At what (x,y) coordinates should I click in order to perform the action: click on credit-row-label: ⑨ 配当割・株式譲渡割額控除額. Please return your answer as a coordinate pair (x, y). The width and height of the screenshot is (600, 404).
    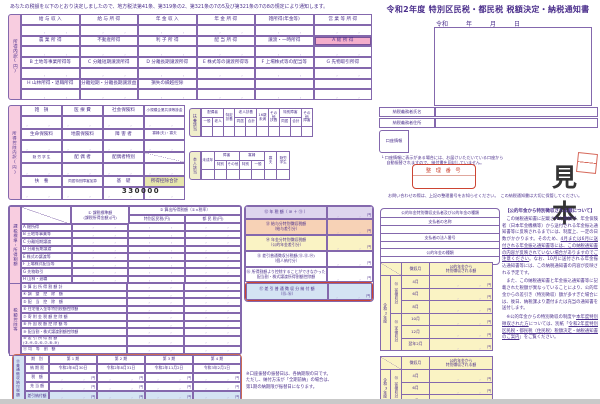
    Looking at the image, I should click on (74, 332).